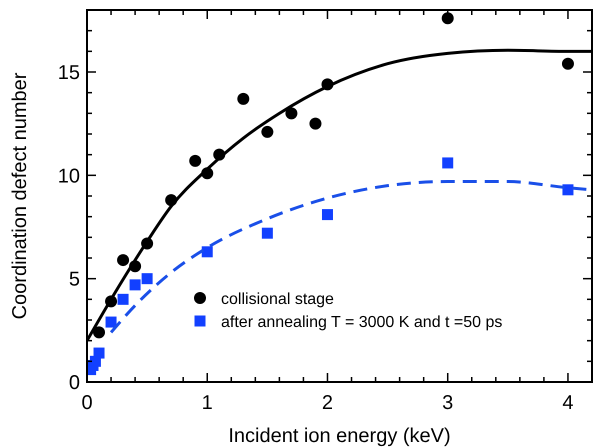 The image size is (594, 448). What do you see at coordinates (74, 383) in the screenshot?
I see `y-tick-label: 0` at bounding box center [74, 383].